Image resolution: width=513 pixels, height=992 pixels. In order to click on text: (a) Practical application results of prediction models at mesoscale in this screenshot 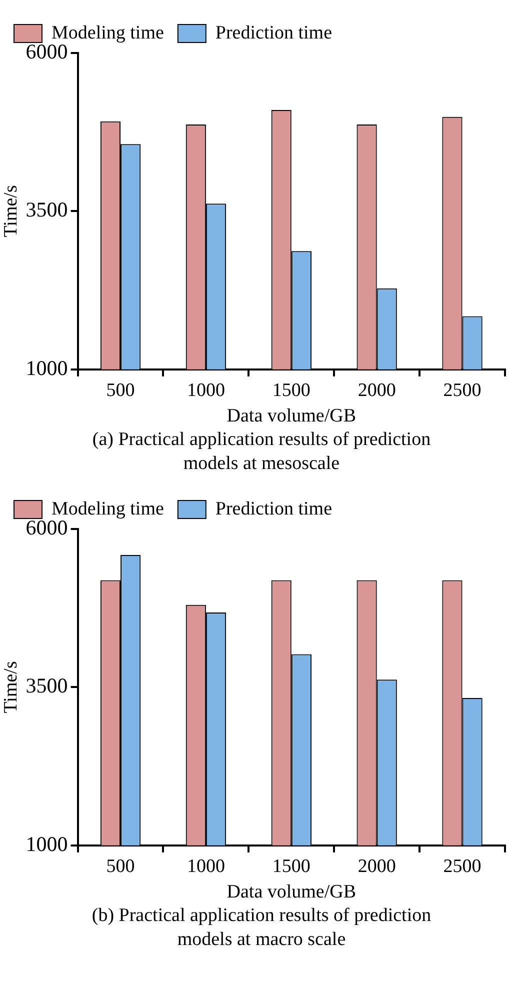, I will do `click(261, 452)`.